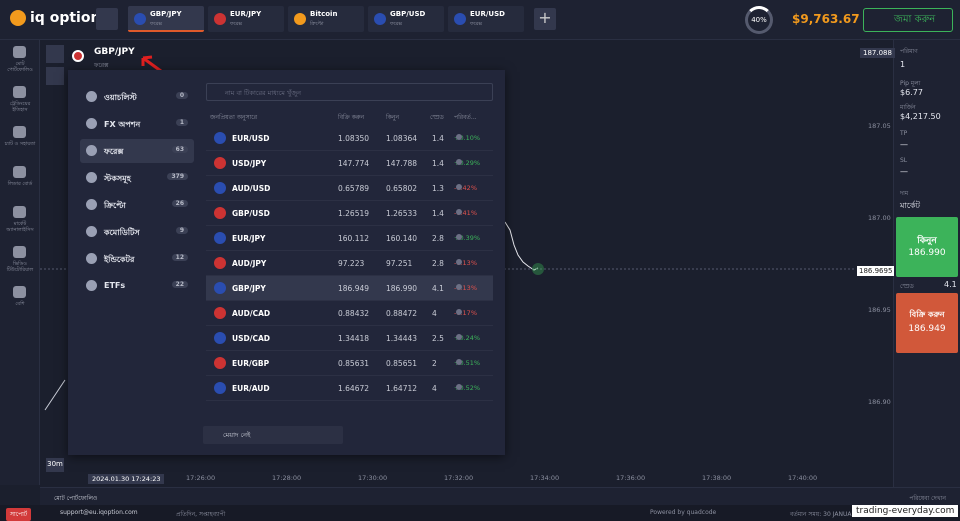  I want to click on asset-name: GBP/JPY, so click(114, 52).